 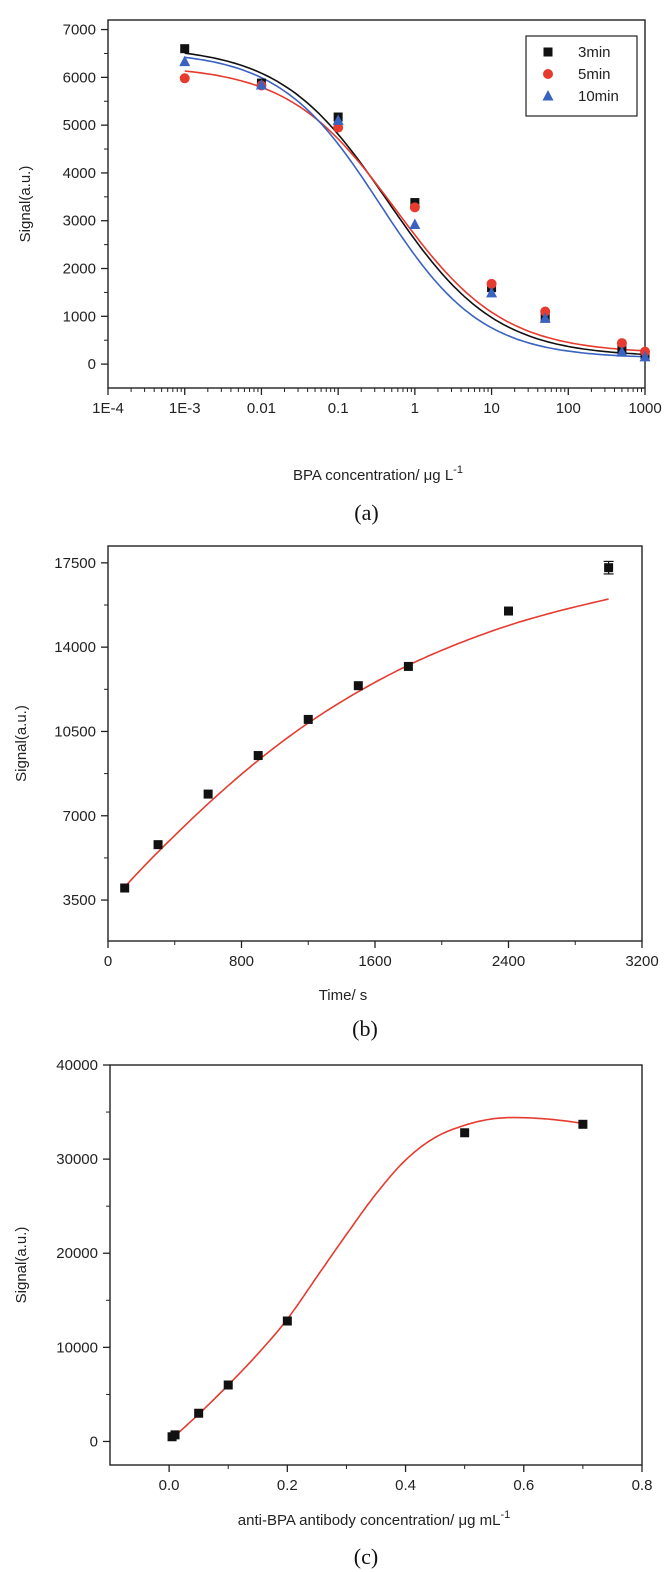 What do you see at coordinates (378, 474) in the screenshot?
I see `x-axis-title: BPA concentration/ μg L-1` at bounding box center [378, 474].